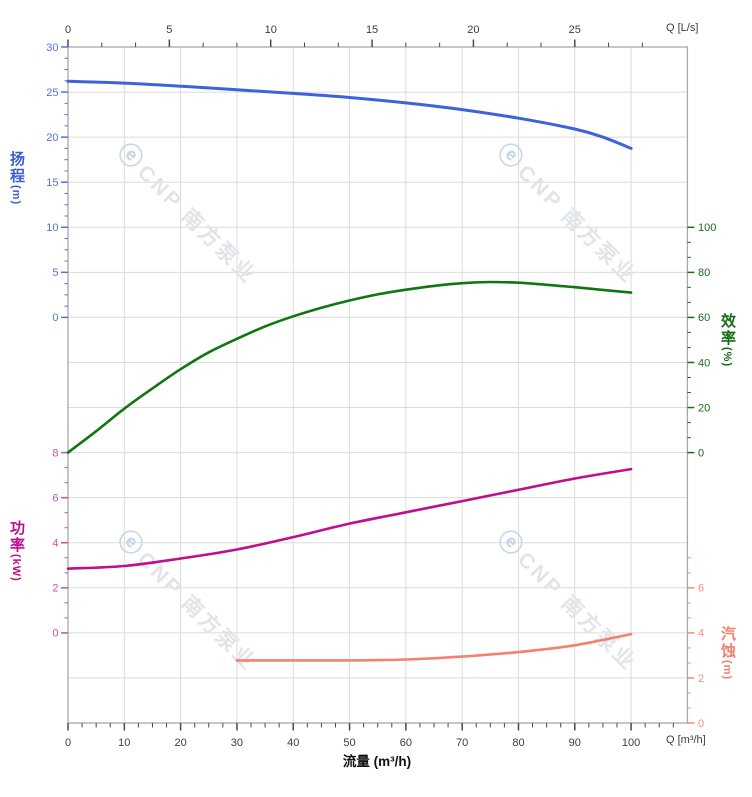  What do you see at coordinates (682, 28) in the screenshot?
I see `top-axis-unit-label: Q [L/s]` at bounding box center [682, 28].